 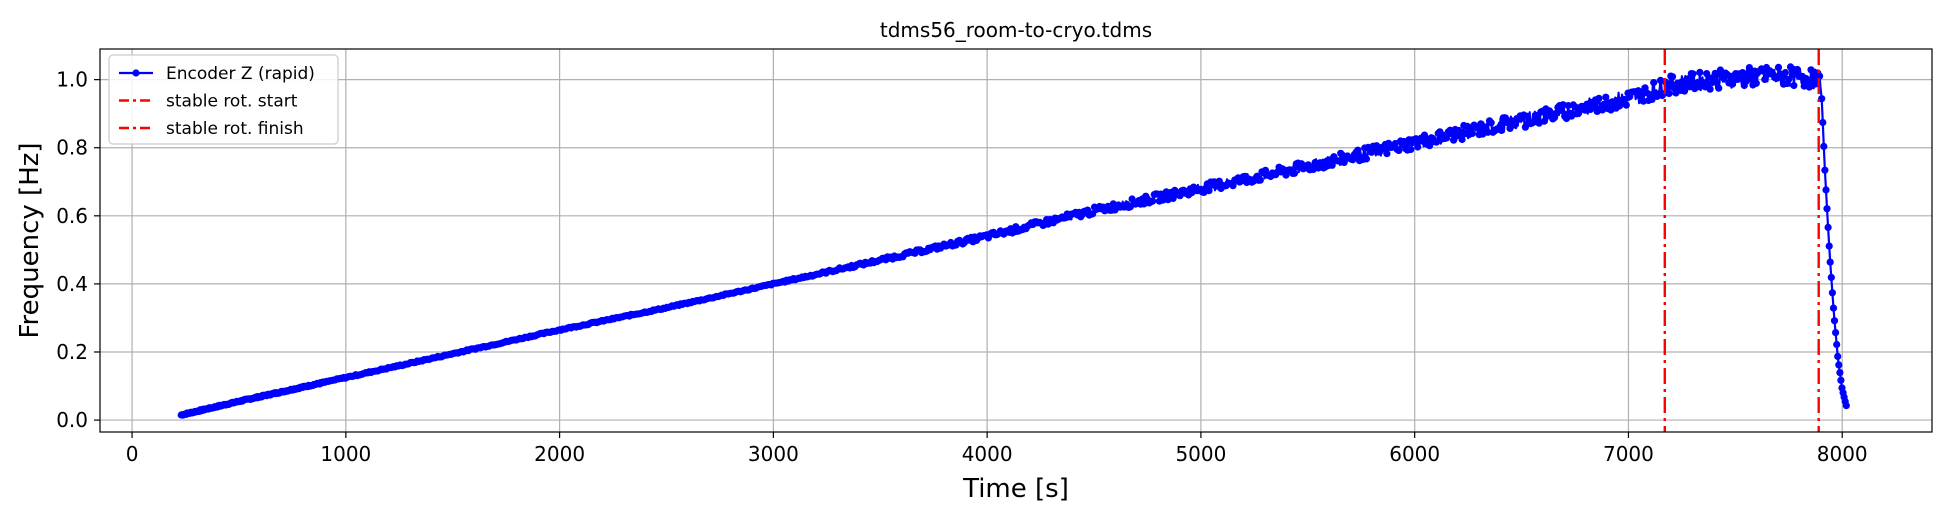 What do you see at coordinates (72, 80) in the screenshot?
I see `y-tick-label: 1.0` at bounding box center [72, 80].